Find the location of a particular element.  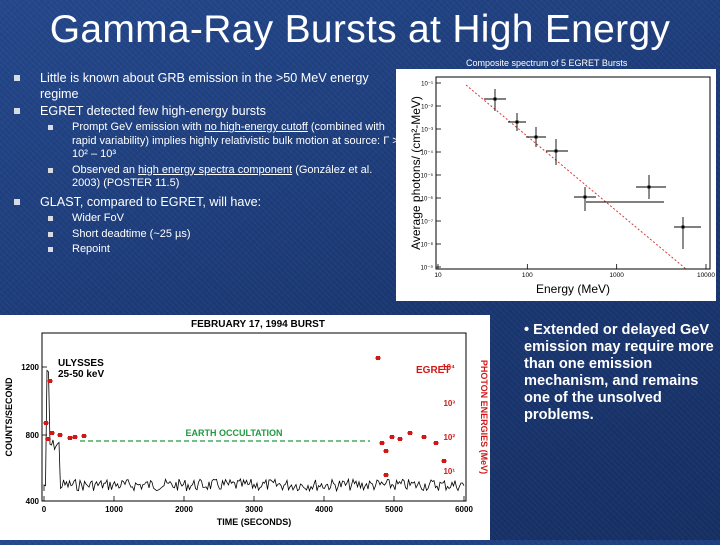

burst-x-tick-label: 1000 is located at coordinates (114, 509).